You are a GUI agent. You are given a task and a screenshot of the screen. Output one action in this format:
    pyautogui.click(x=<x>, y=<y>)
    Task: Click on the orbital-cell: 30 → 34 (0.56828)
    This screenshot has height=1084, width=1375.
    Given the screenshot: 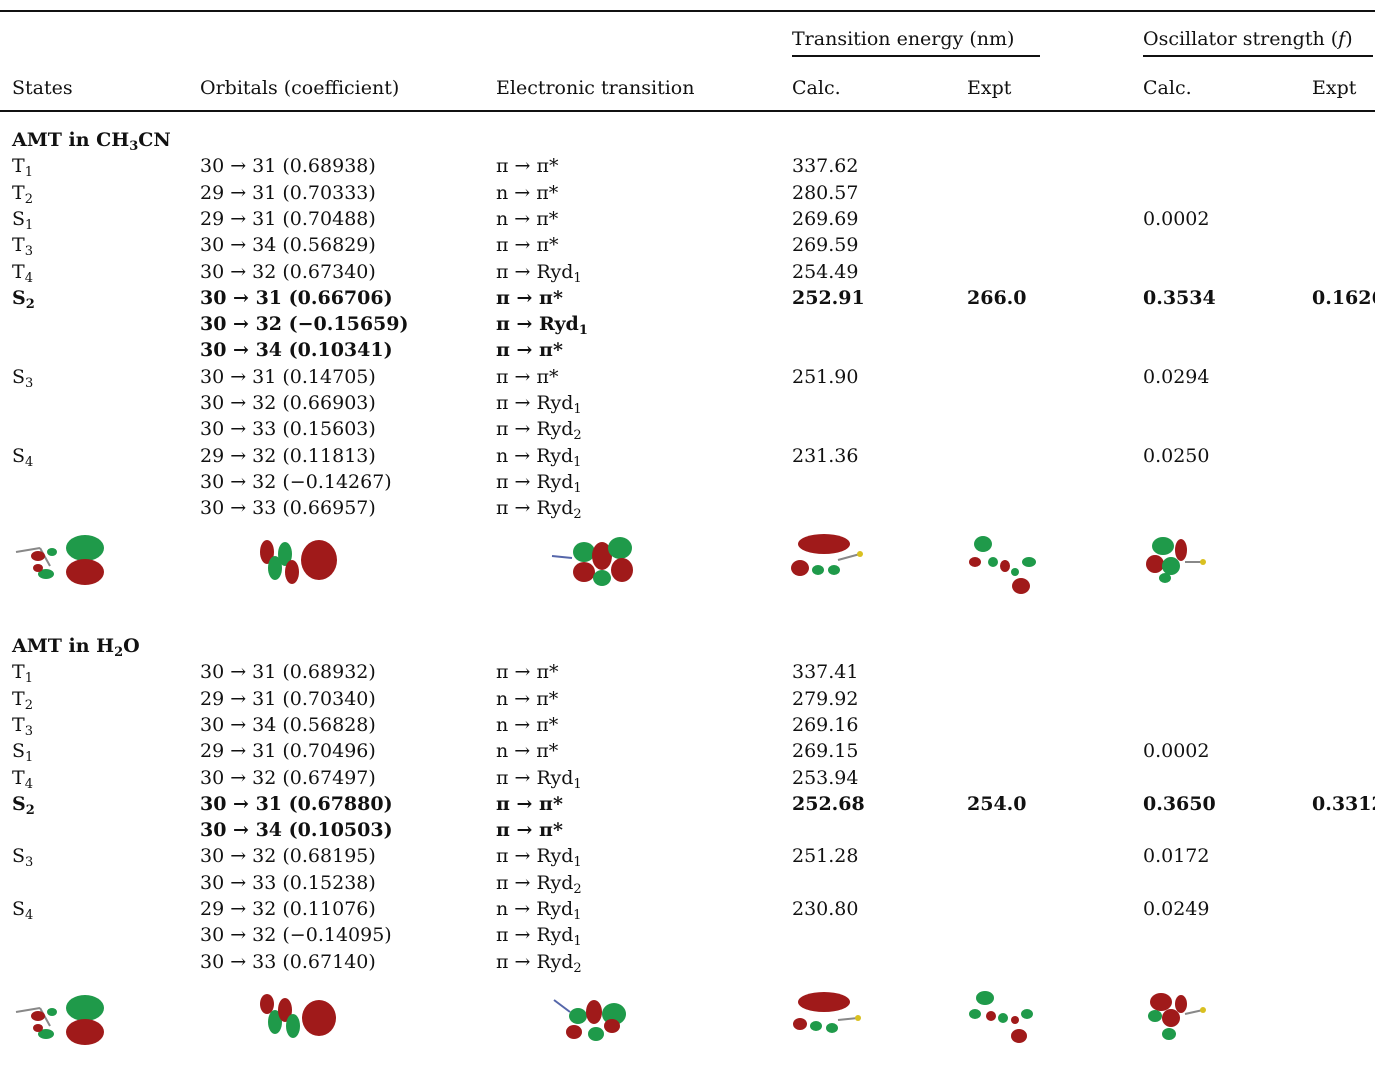 What is the action you would take?
    pyautogui.click(x=288, y=725)
    